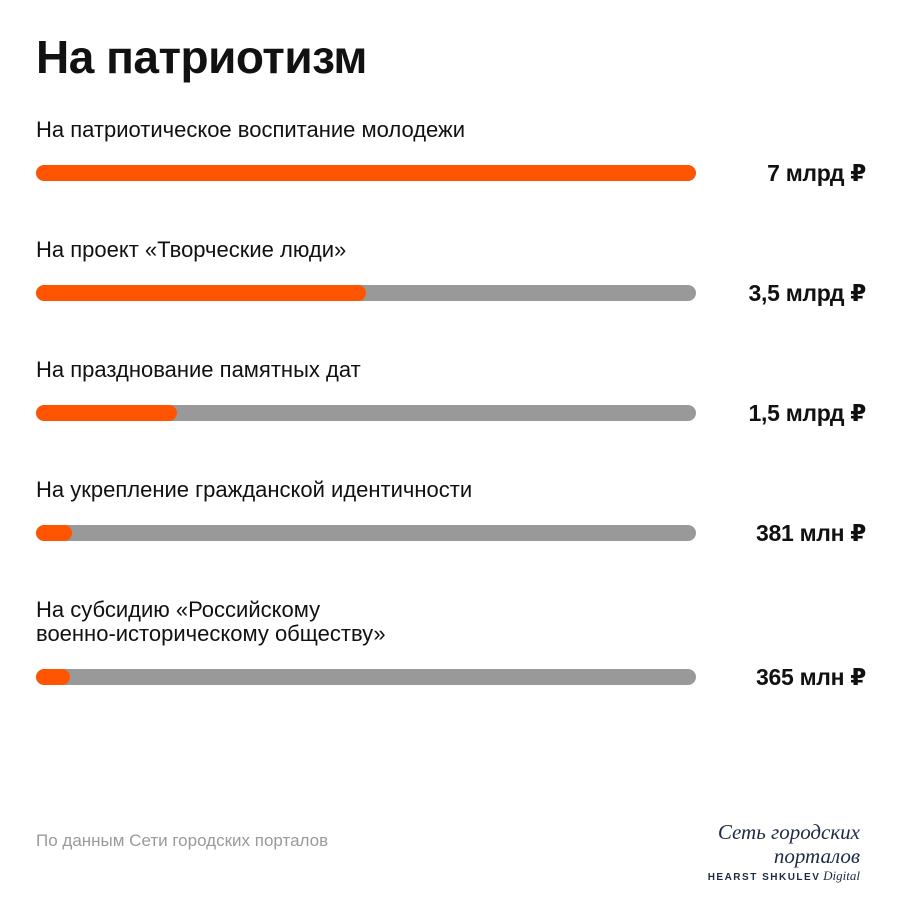 The width and height of the screenshot is (900, 900). I want to click on bar-category-label-line: На субсидию «Российскому, so click(178, 609).